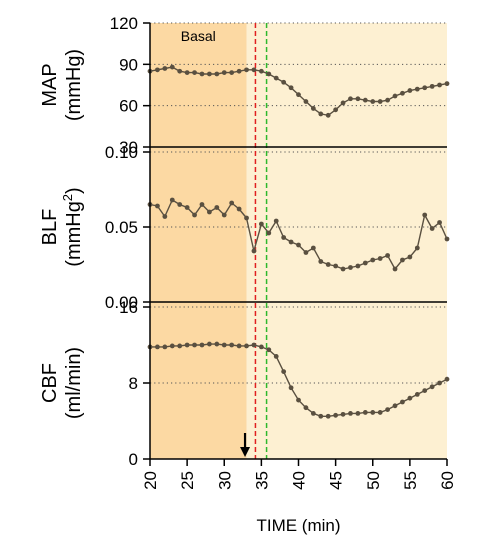 Image resolution: width=477 pixels, height=550 pixels. What do you see at coordinates (124, 23) in the screenshot?
I see `map-ytick-label: 120` at bounding box center [124, 23].